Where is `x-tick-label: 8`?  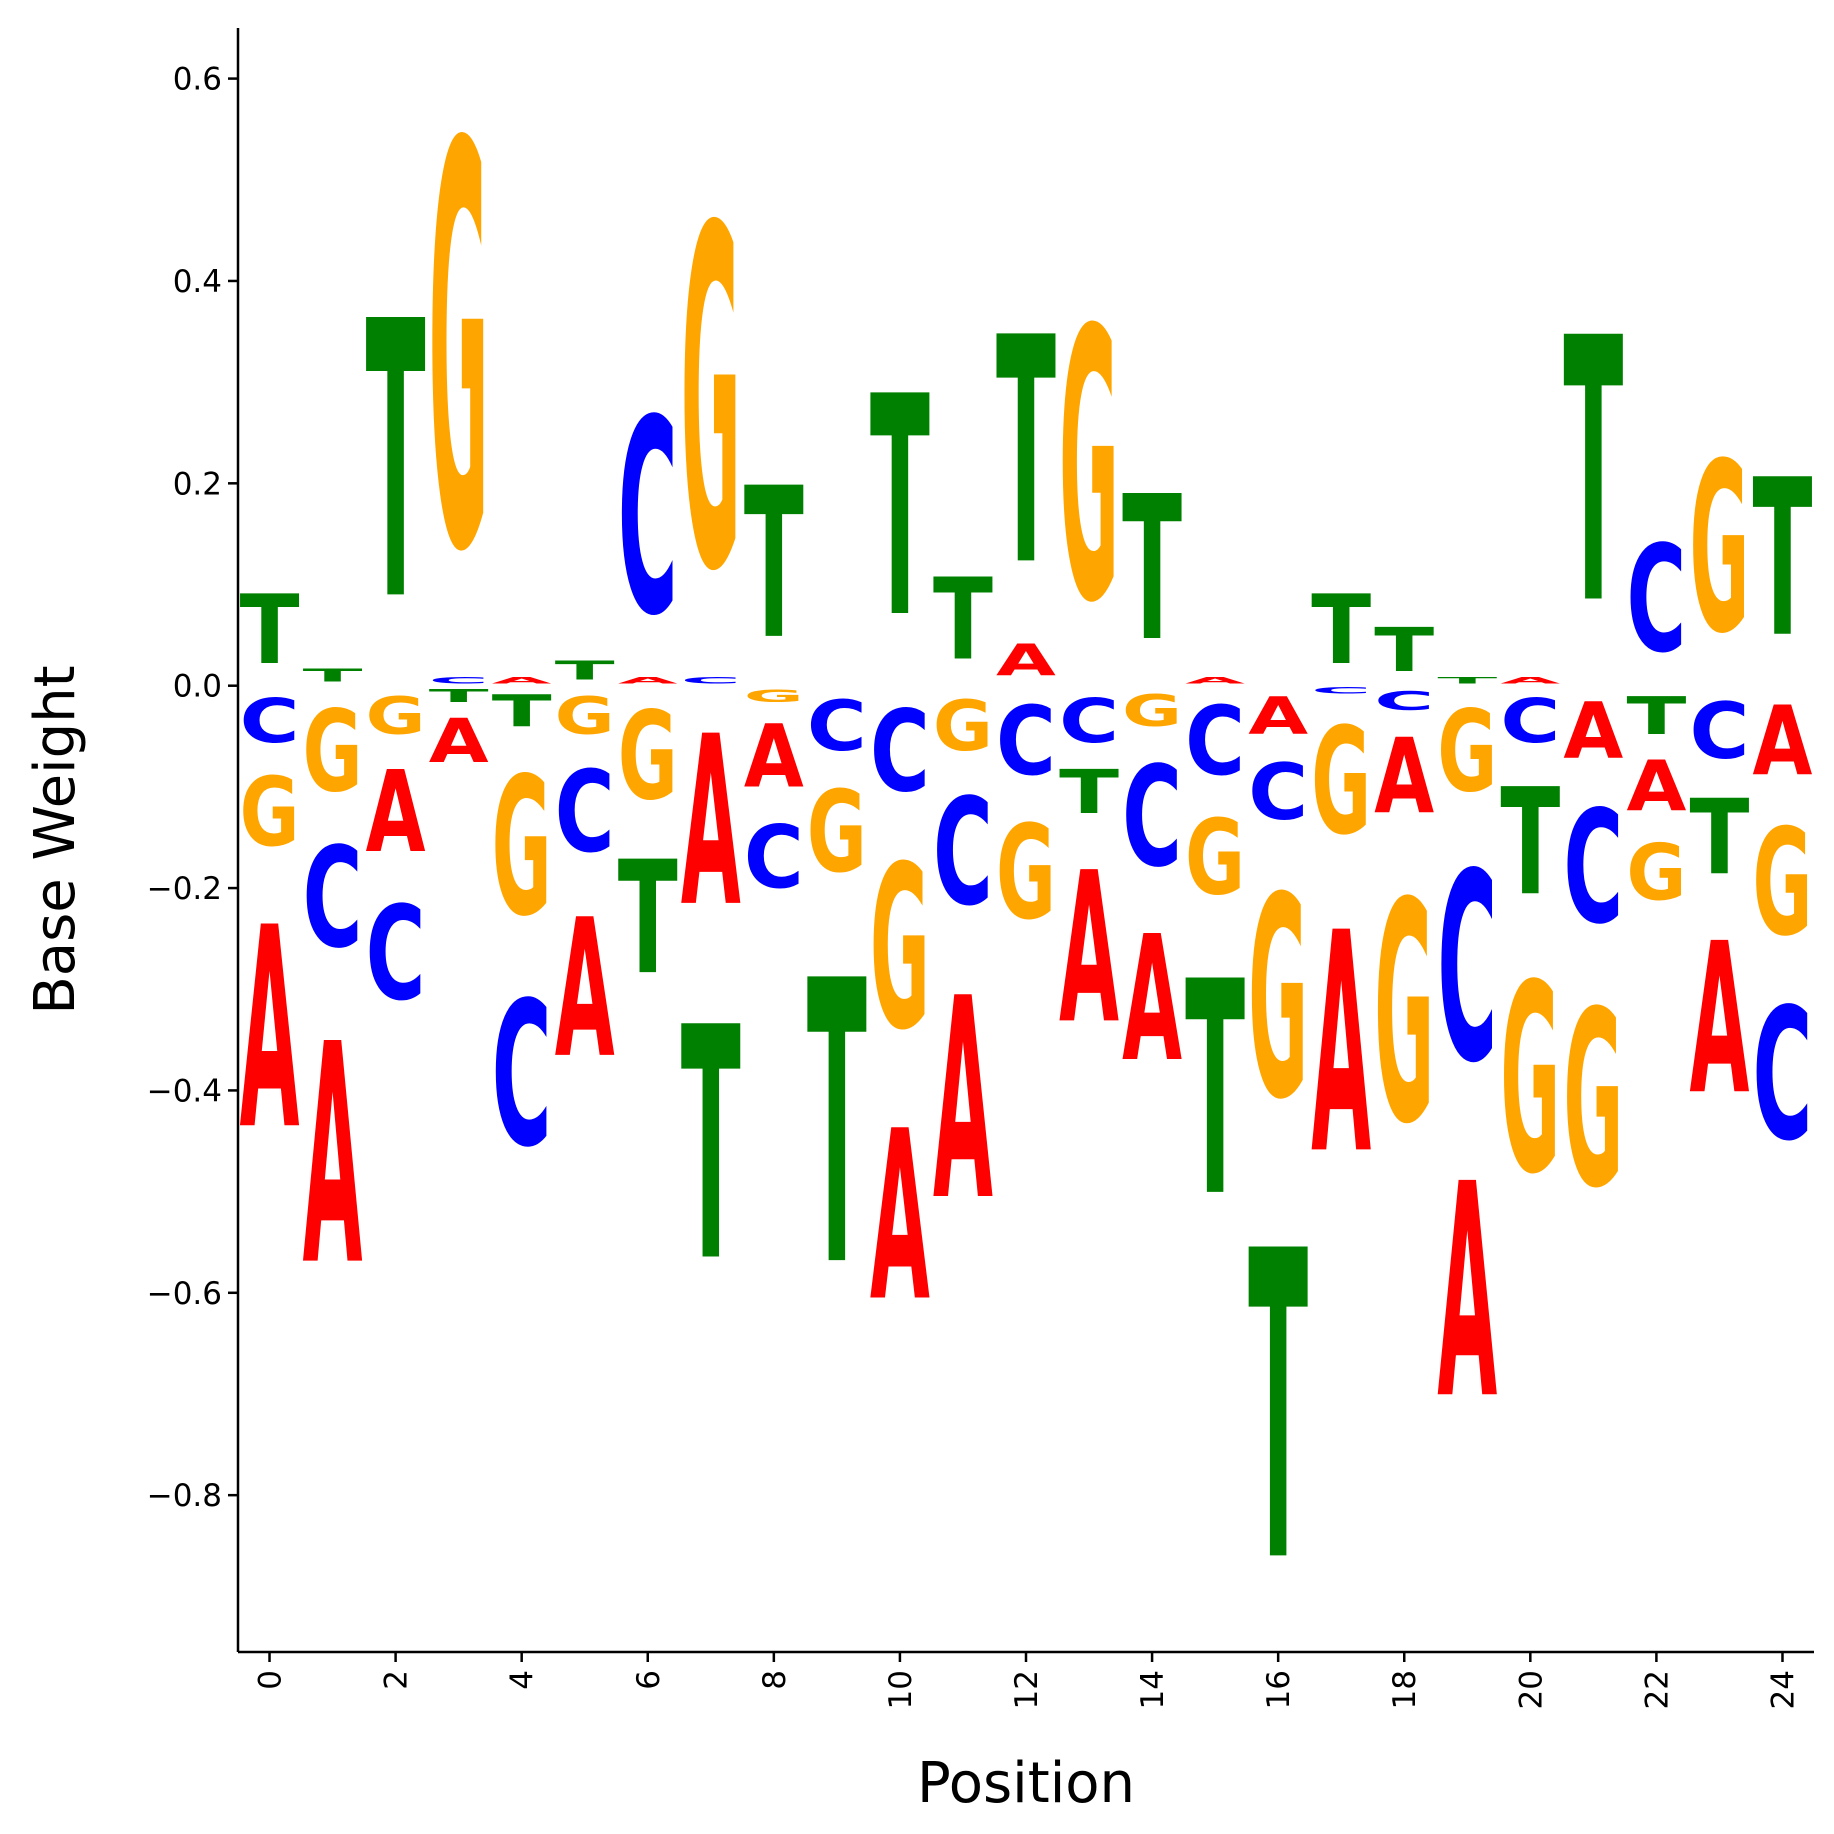
x-tick-label: 8 is located at coordinates (775, 1680).